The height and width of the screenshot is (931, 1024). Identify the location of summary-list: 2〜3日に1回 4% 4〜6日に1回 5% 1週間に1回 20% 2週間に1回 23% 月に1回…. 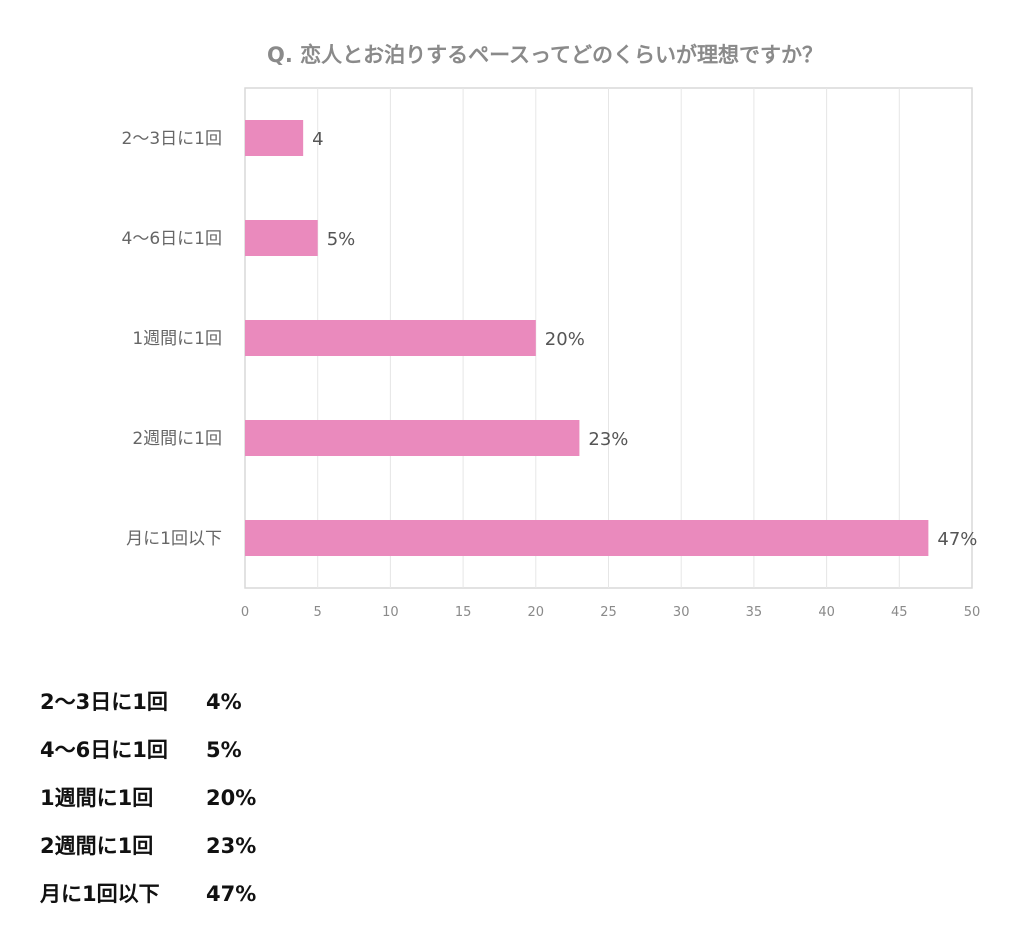
(148, 804).